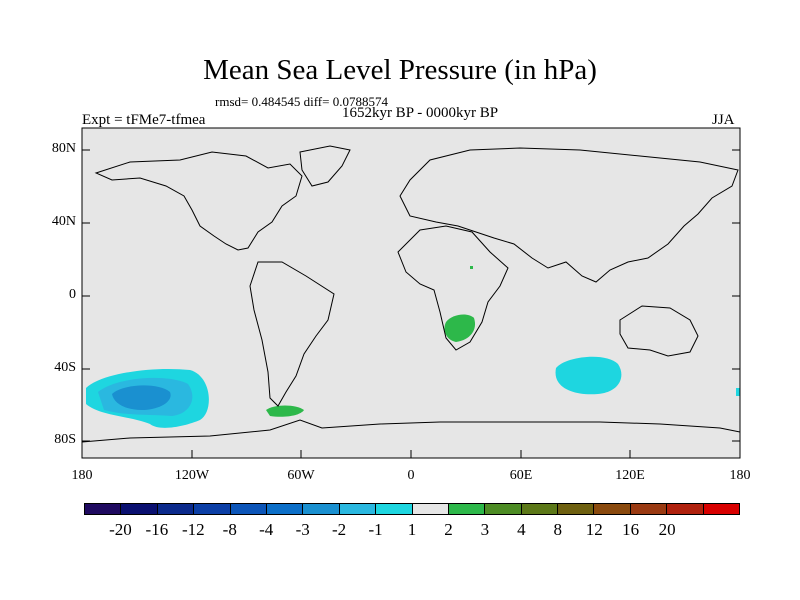 The width and height of the screenshot is (800, 600). What do you see at coordinates (192, 475) in the screenshot?
I see `lon-tick-120w: 120W` at bounding box center [192, 475].